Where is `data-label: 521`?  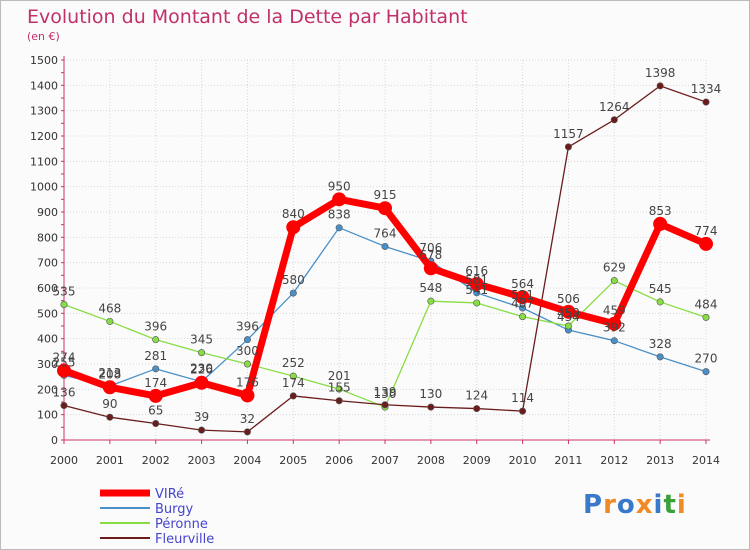 data-label: 521 is located at coordinates (522, 295).